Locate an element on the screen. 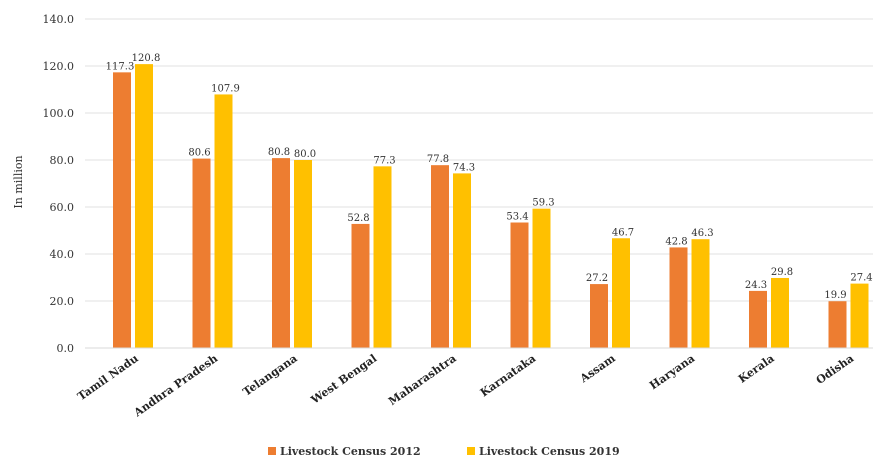  y-tick-label: 20.0 is located at coordinates (62, 301).